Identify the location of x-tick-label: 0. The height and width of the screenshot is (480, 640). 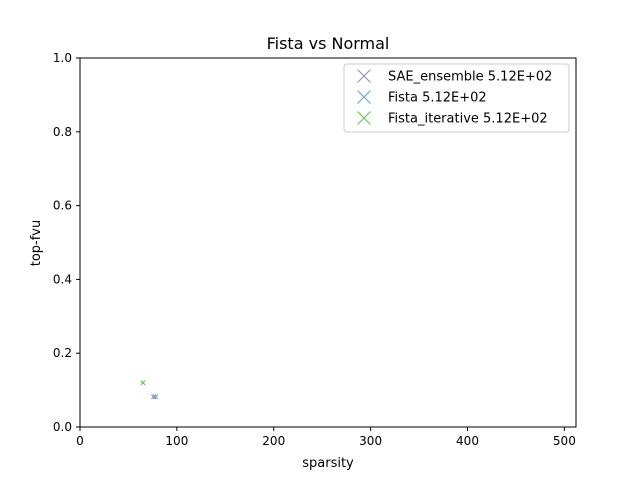
(80, 441).